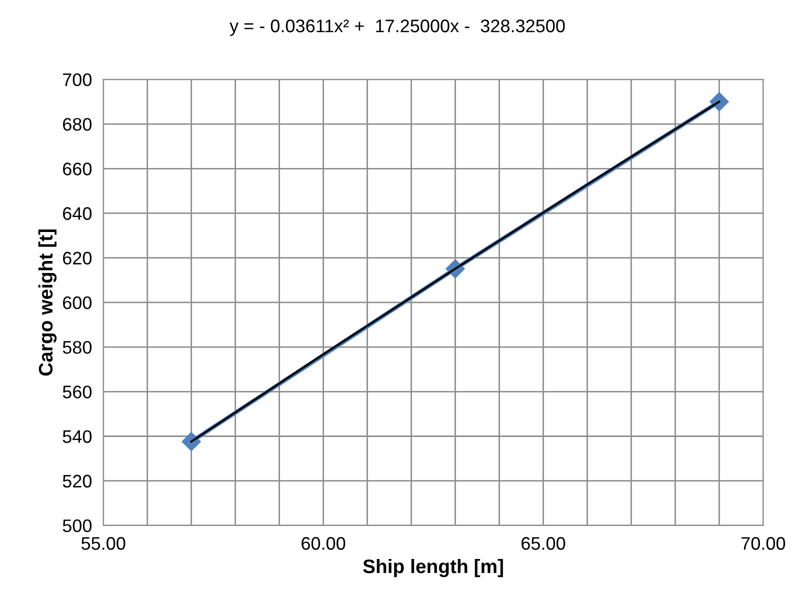 This screenshot has height=611, width=795. What do you see at coordinates (77, 213) in the screenshot?
I see `y-tick-label: 640` at bounding box center [77, 213].